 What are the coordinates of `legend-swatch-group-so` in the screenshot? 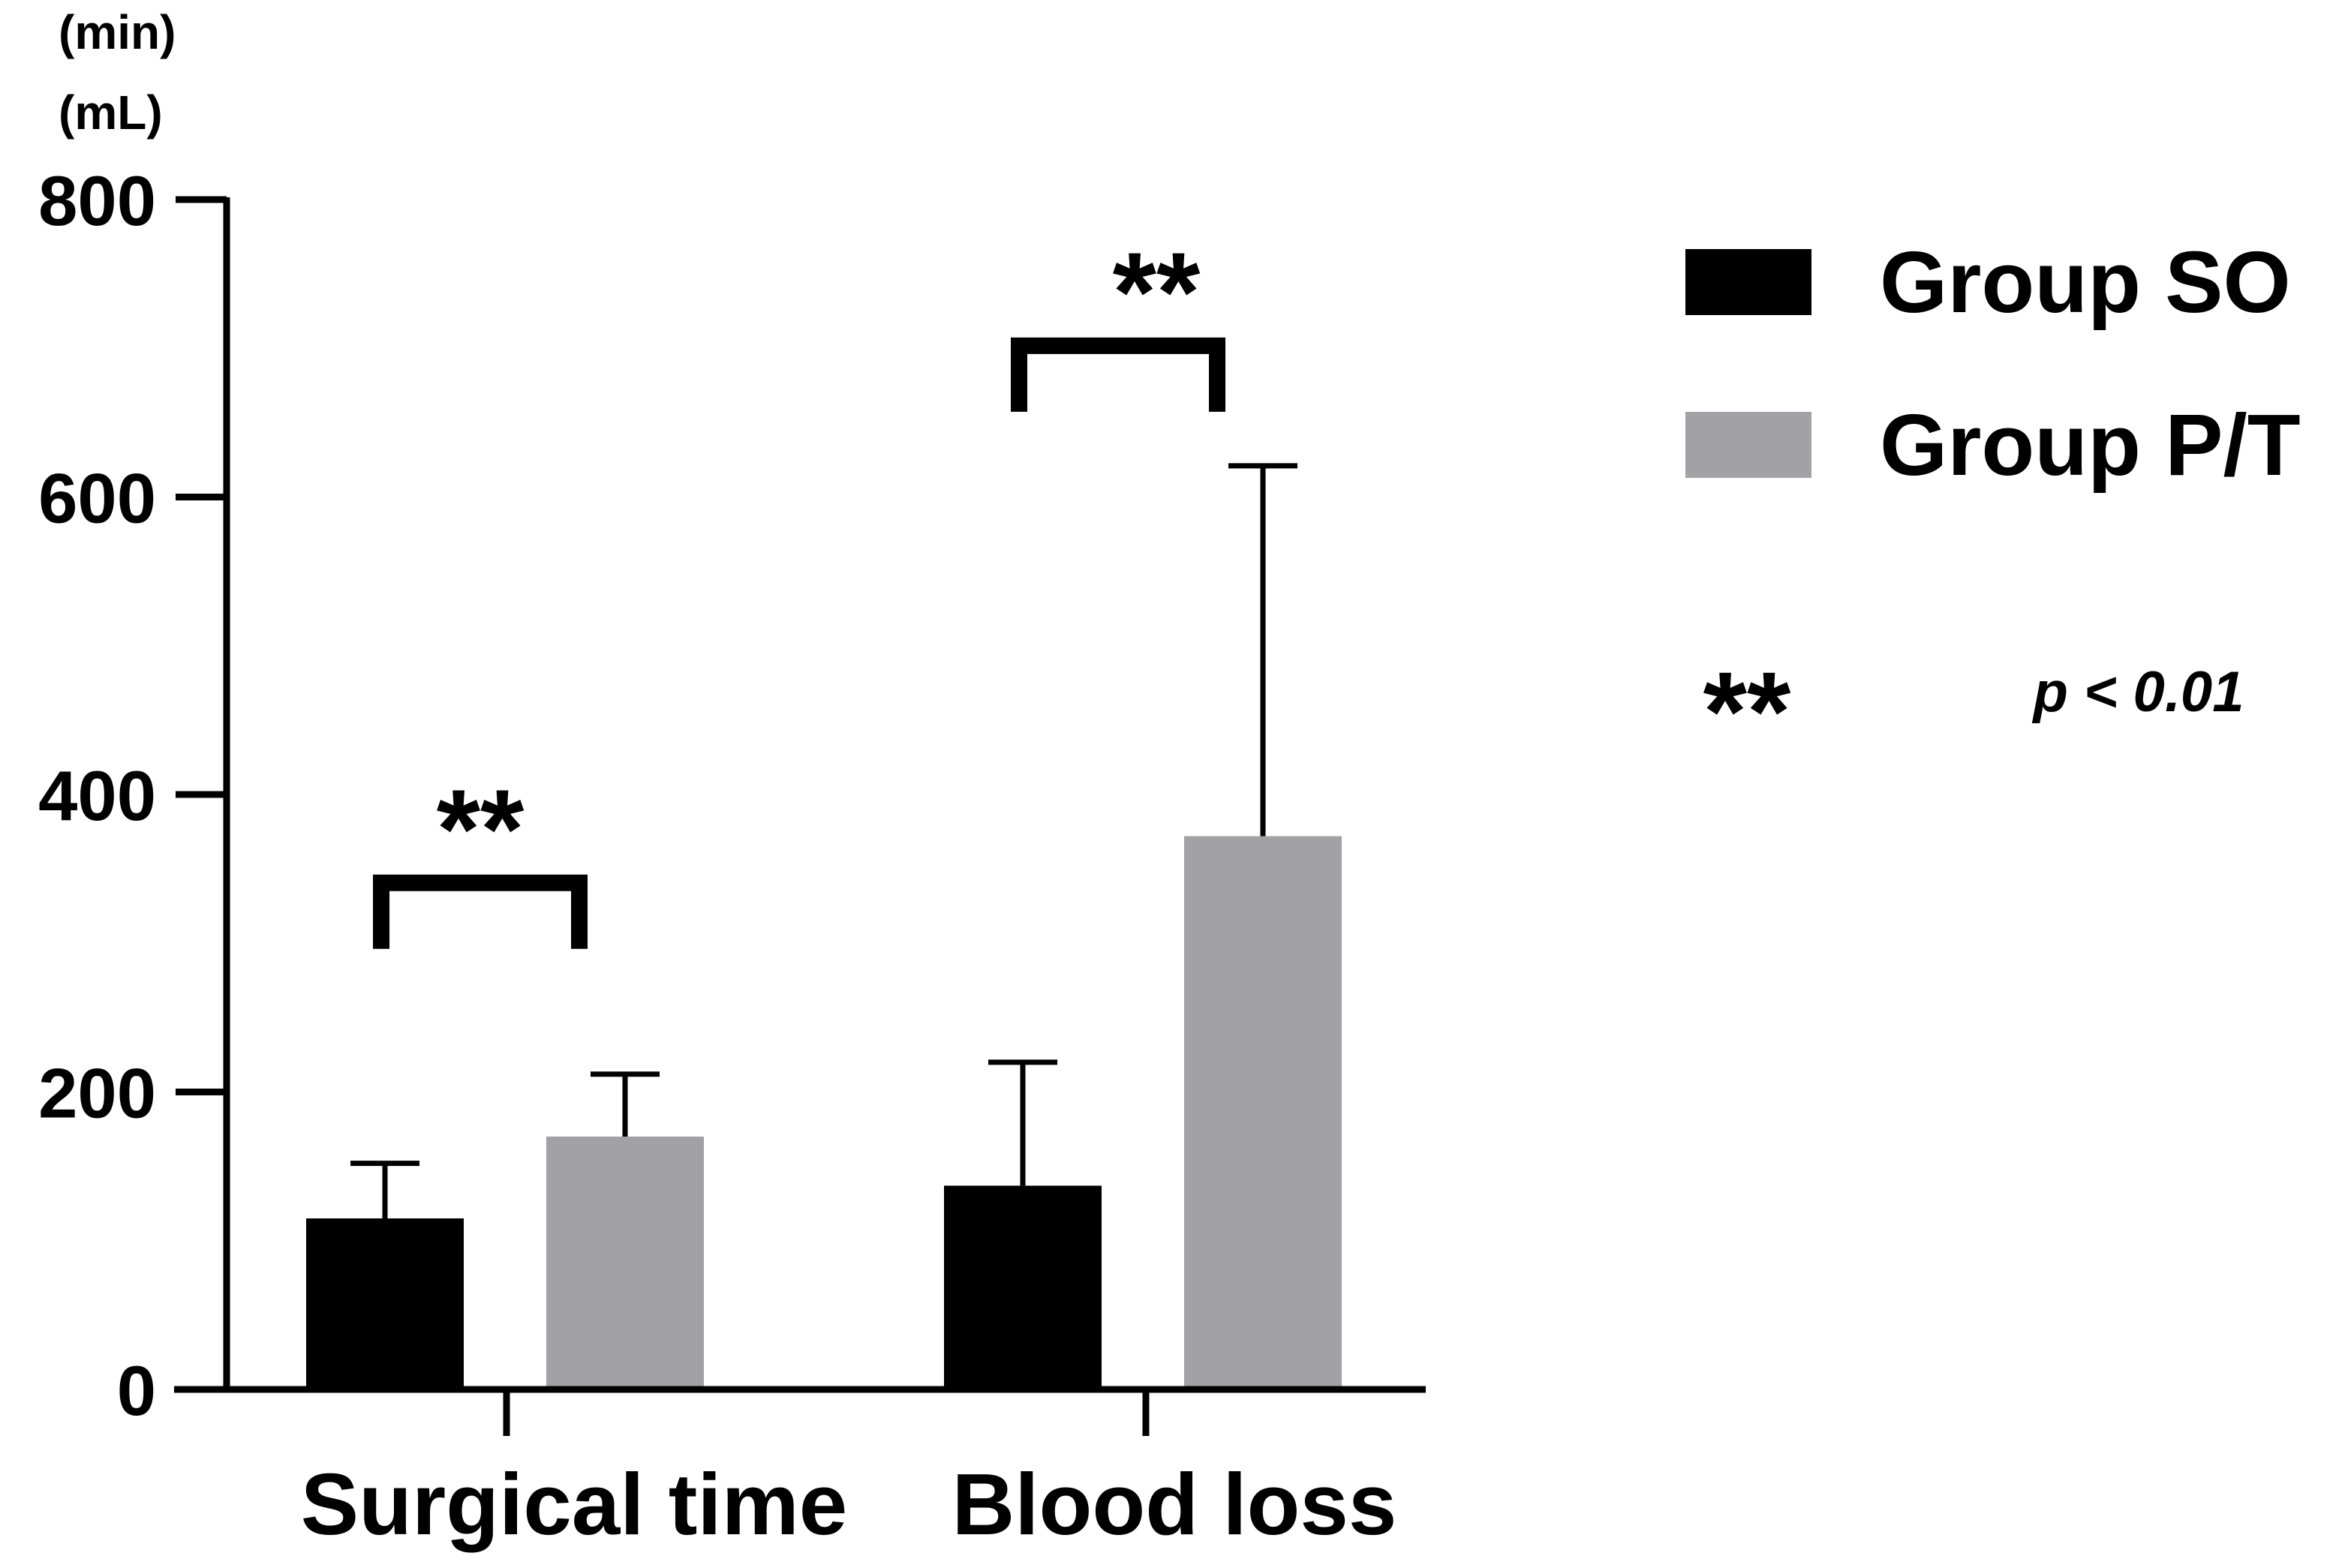 It's located at (1748, 282).